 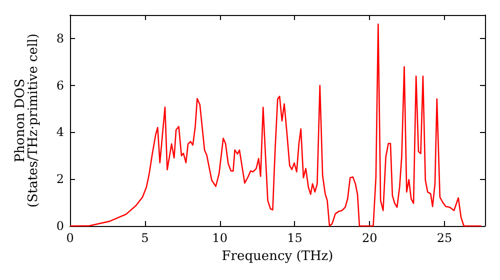 I want to click on y-tick-label: 0, so click(x=60, y=226).